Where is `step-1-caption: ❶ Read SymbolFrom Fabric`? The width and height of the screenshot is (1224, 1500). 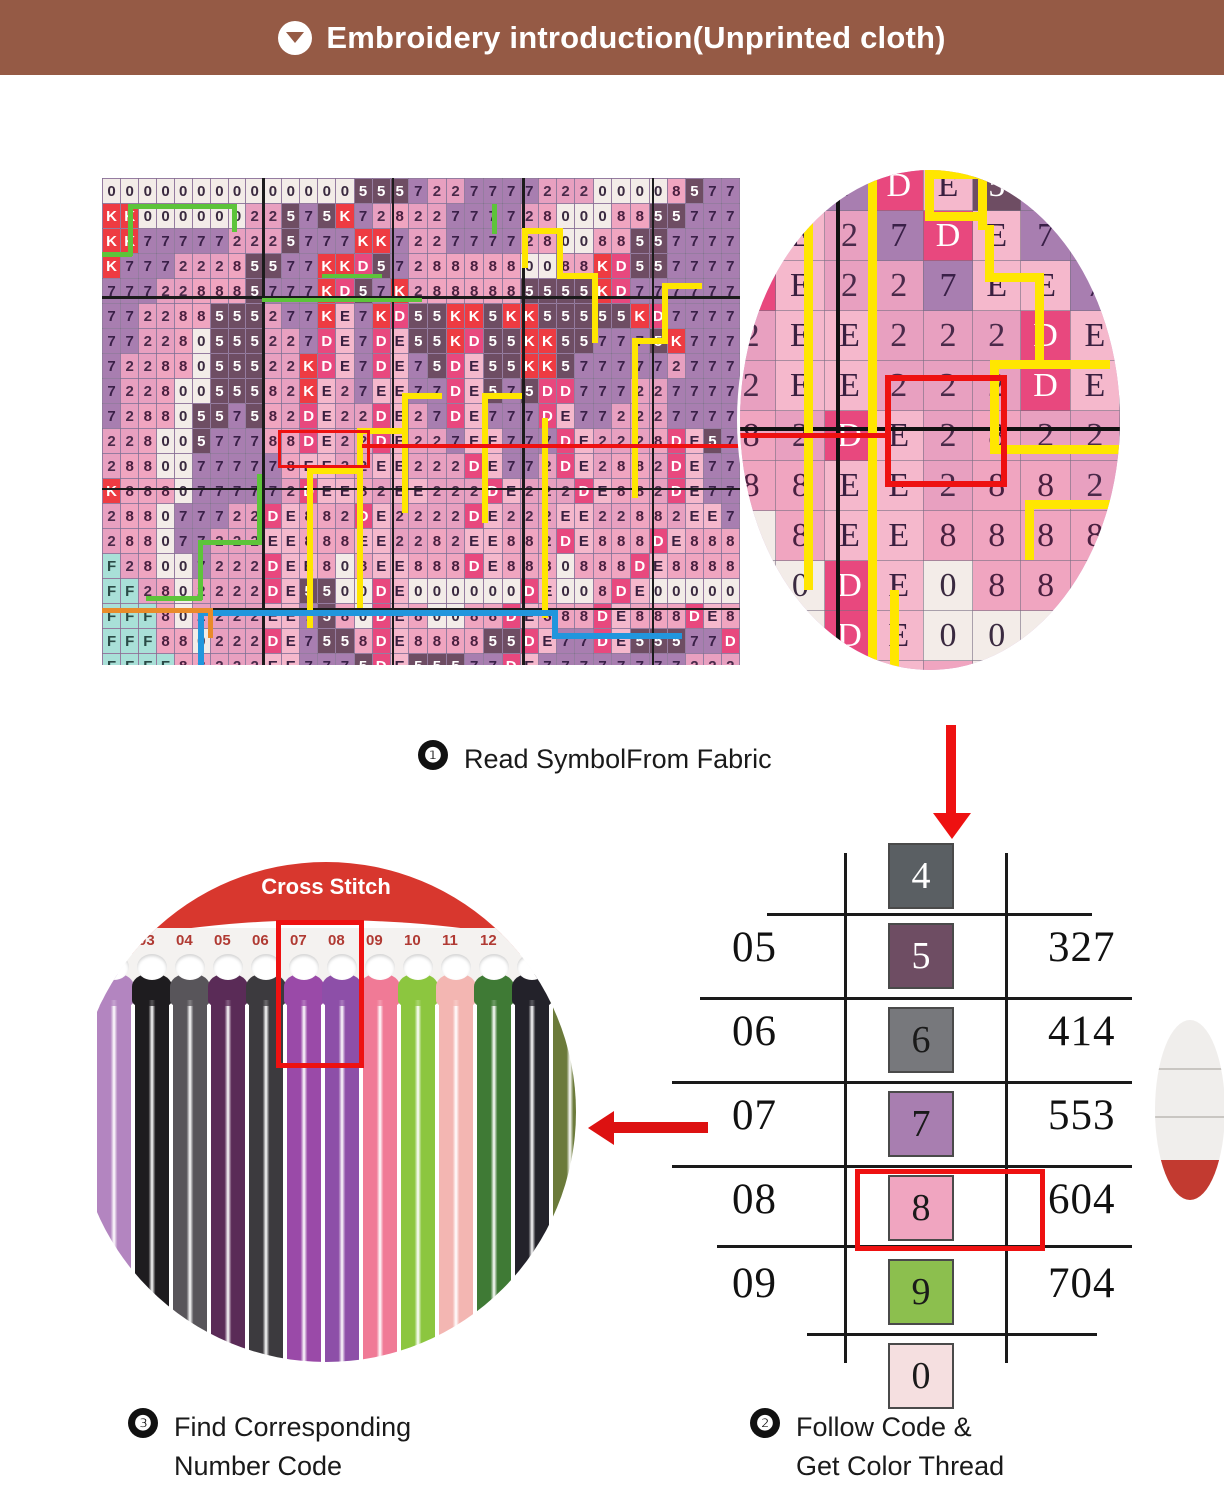
step-1-caption: ❶ Read SymbolFrom Fabric is located at coordinates (595, 759).